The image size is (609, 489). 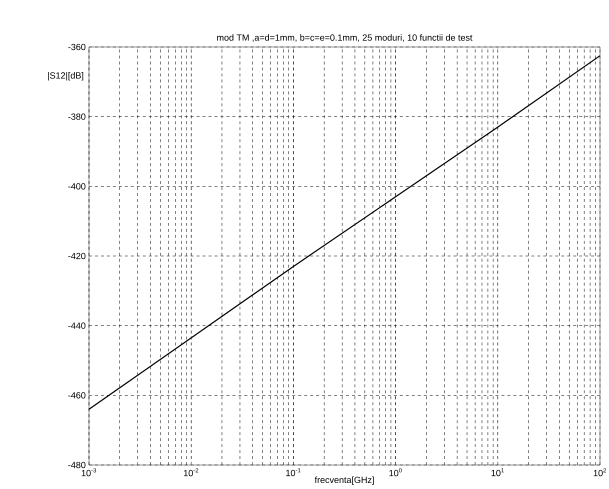 What do you see at coordinates (77, 465) in the screenshot?
I see `y-tick-label: -480` at bounding box center [77, 465].